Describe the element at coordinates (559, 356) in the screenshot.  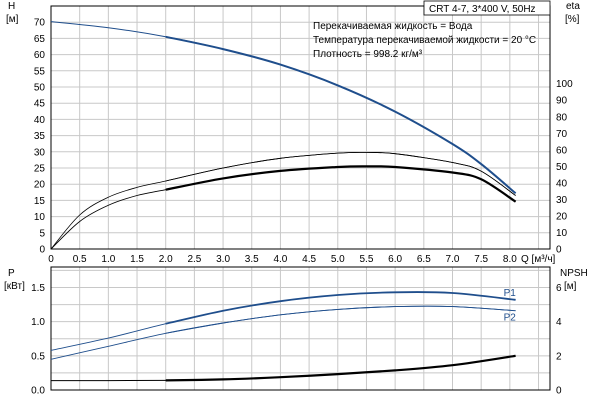
I see `lower-y-right-tick-label: 2` at that location.